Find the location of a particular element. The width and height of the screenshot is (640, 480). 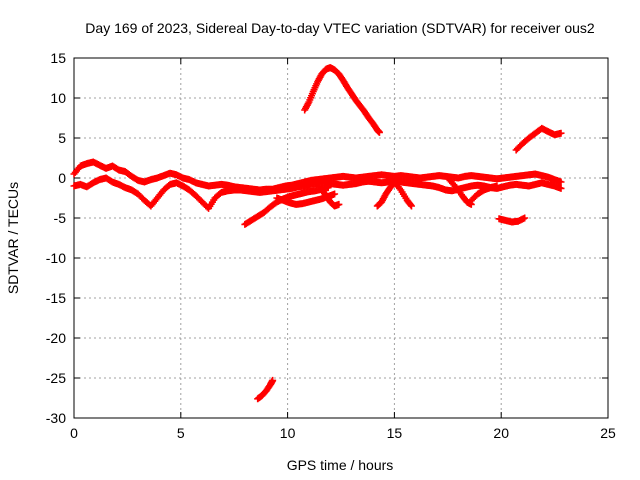

x-tick-label: 10 is located at coordinates (288, 433).